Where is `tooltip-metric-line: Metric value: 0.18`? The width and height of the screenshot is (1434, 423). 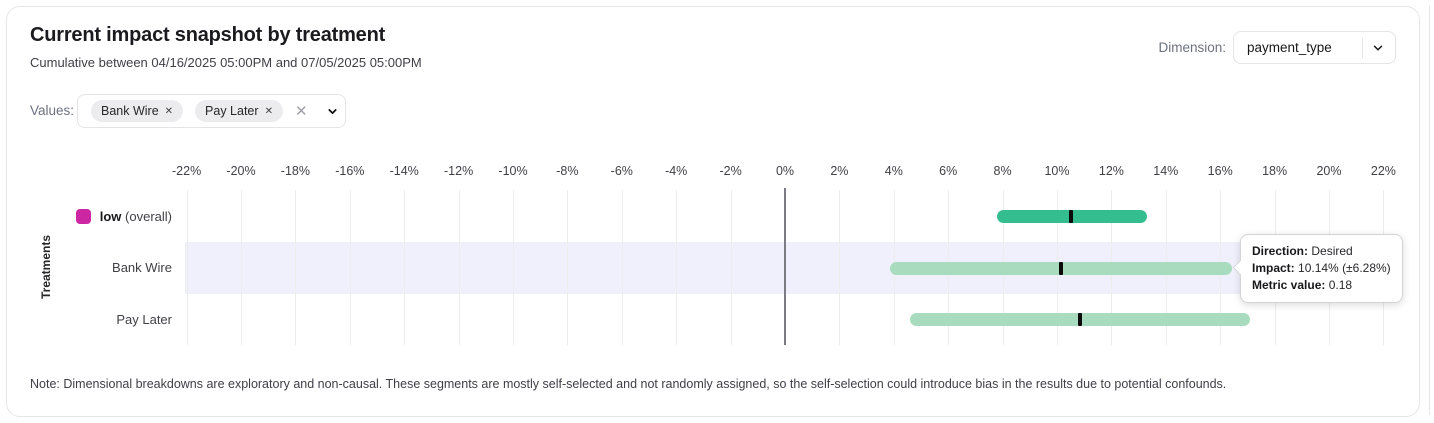 tooltip-metric-line: Metric value: 0.18 is located at coordinates (1321, 285).